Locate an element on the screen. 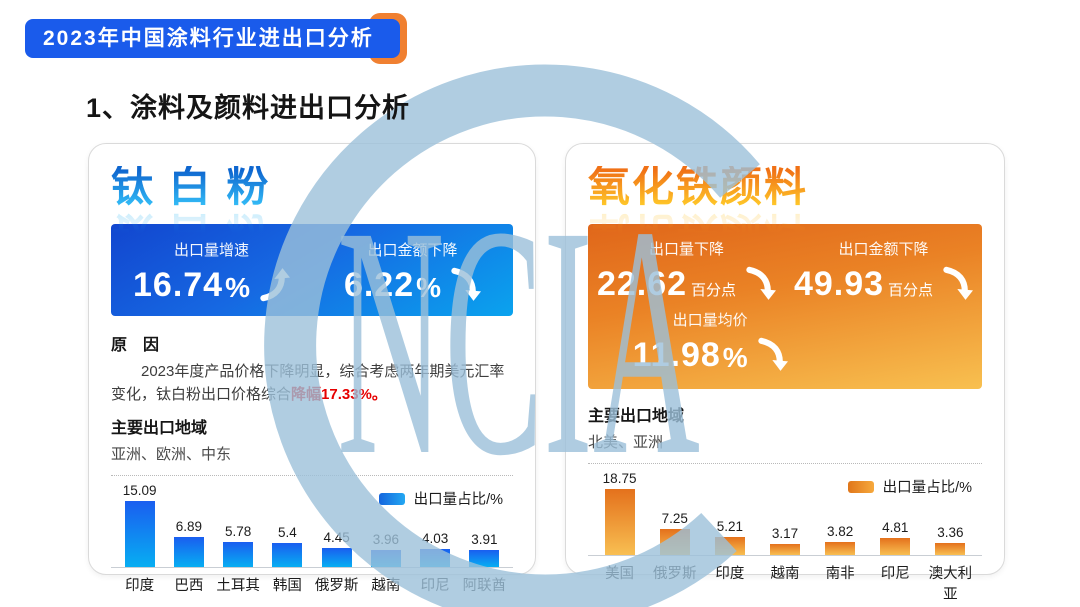  panel-title-reflection: 钛 白 粉 is located at coordinates (191, 232).